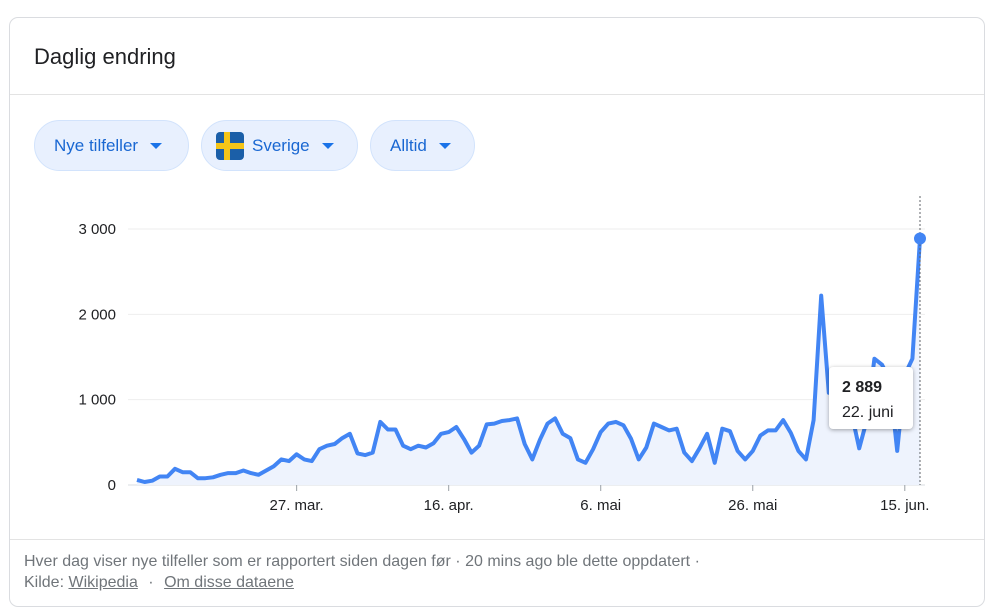  I want to click on sweden-flag-icon, so click(230, 145).